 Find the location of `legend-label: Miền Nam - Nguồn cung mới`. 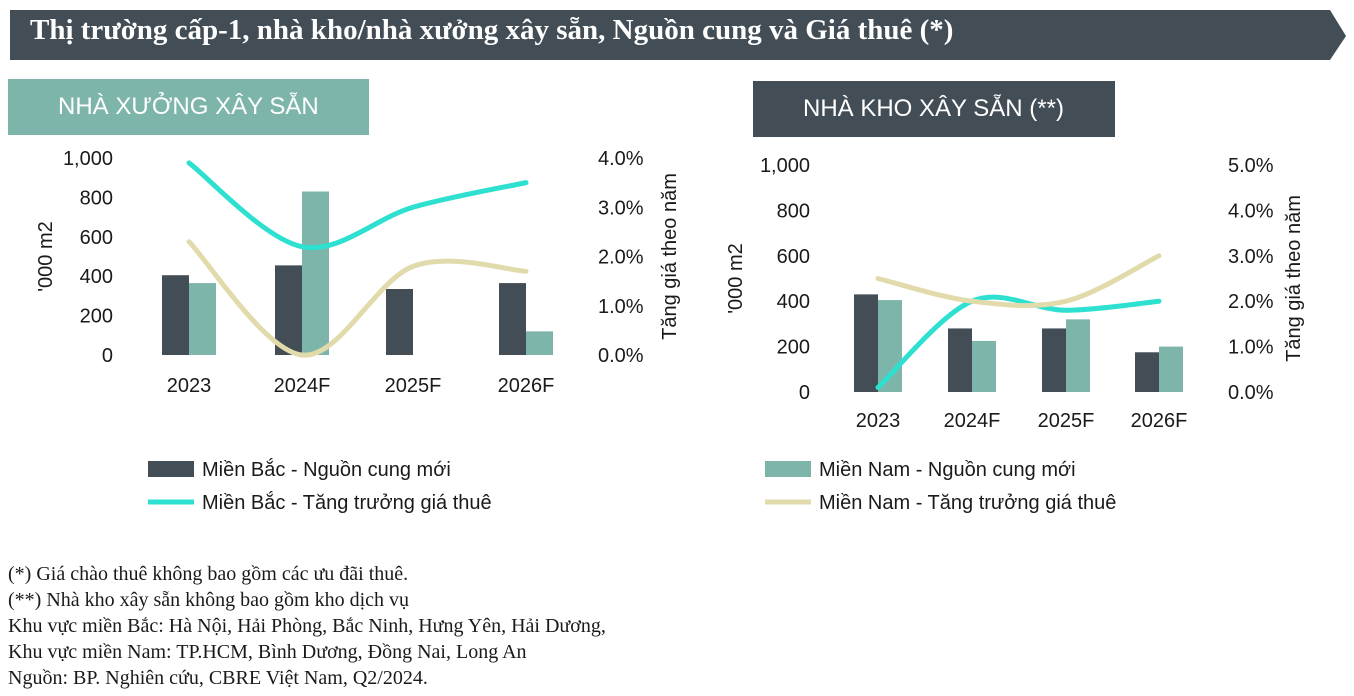

legend-label: Miền Nam - Nguồn cung mới is located at coordinates (947, 470).